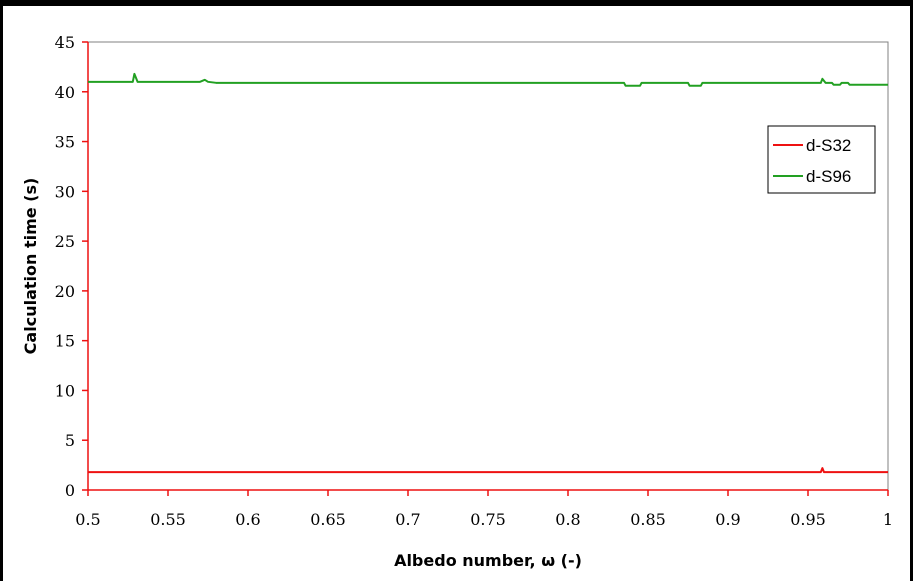 This screenshot has height=581, width=913. What do you see at coordinates (488, 560) in the screenshot?
I see `x-axis-title: Albedo number, ω (-)` at bounding box center [488, 560].